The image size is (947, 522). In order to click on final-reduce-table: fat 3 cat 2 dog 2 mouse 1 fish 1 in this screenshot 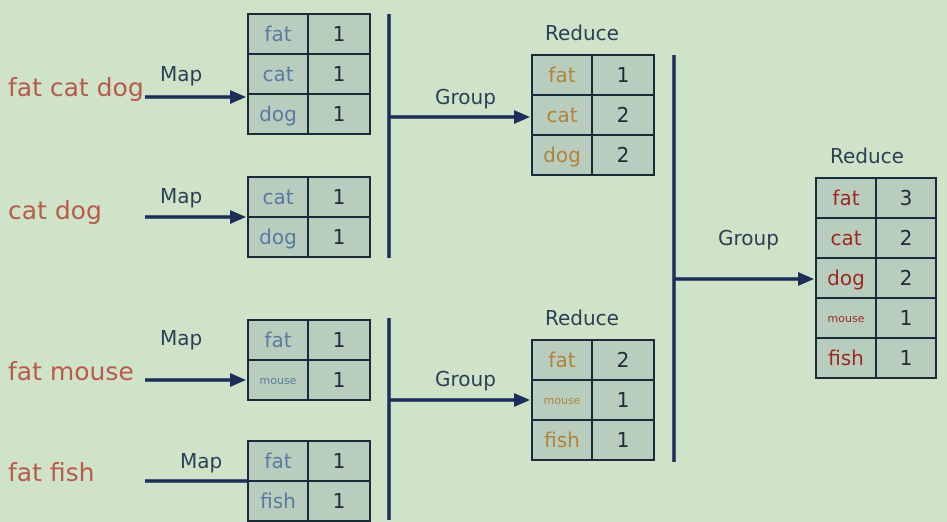, I will do `click(876, 278)`.